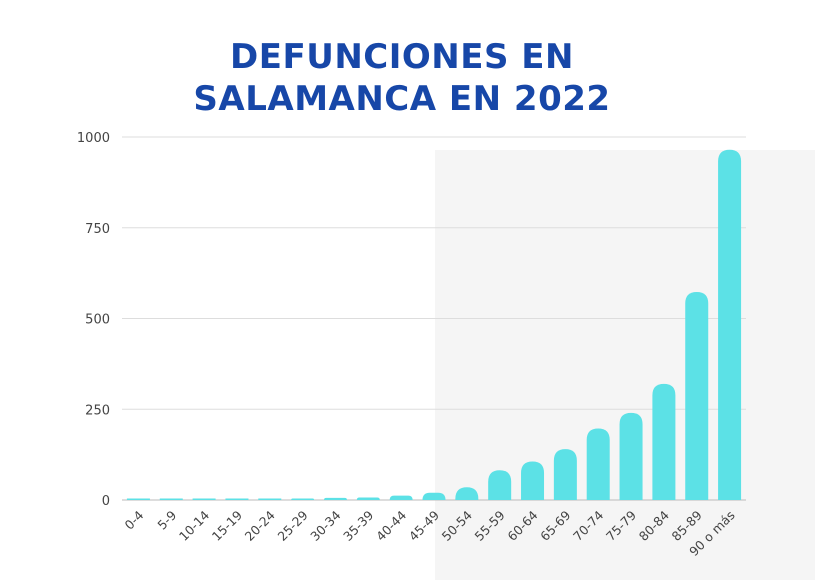 The height and width of the screenshot is (580, 834). What do you see at coordinates (166, 519) in the screenshot?
I see `x-tick-label: 5-9` at bounding box center [166, 519].